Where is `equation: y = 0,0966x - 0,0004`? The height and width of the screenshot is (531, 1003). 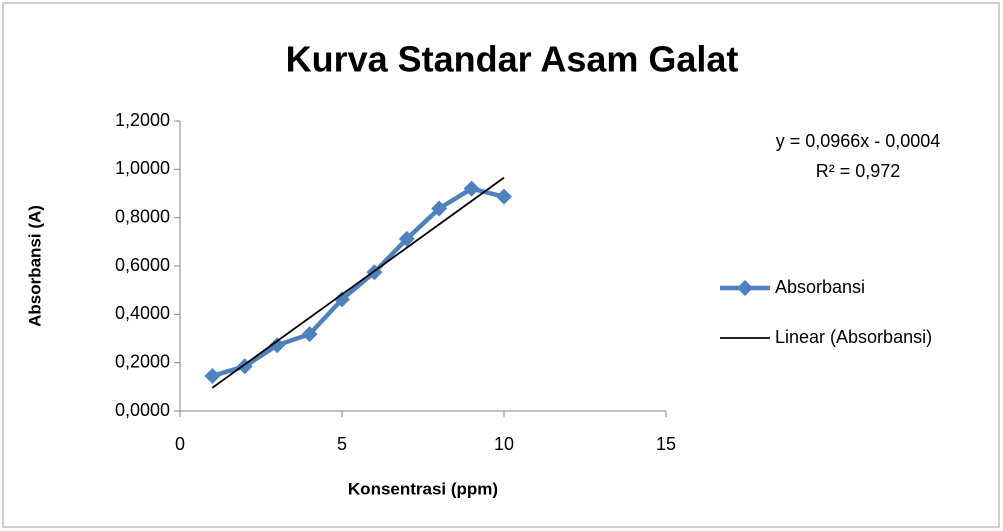
equation: y = 0,0966x - 0,0004 is located at coordinates (858, 141).